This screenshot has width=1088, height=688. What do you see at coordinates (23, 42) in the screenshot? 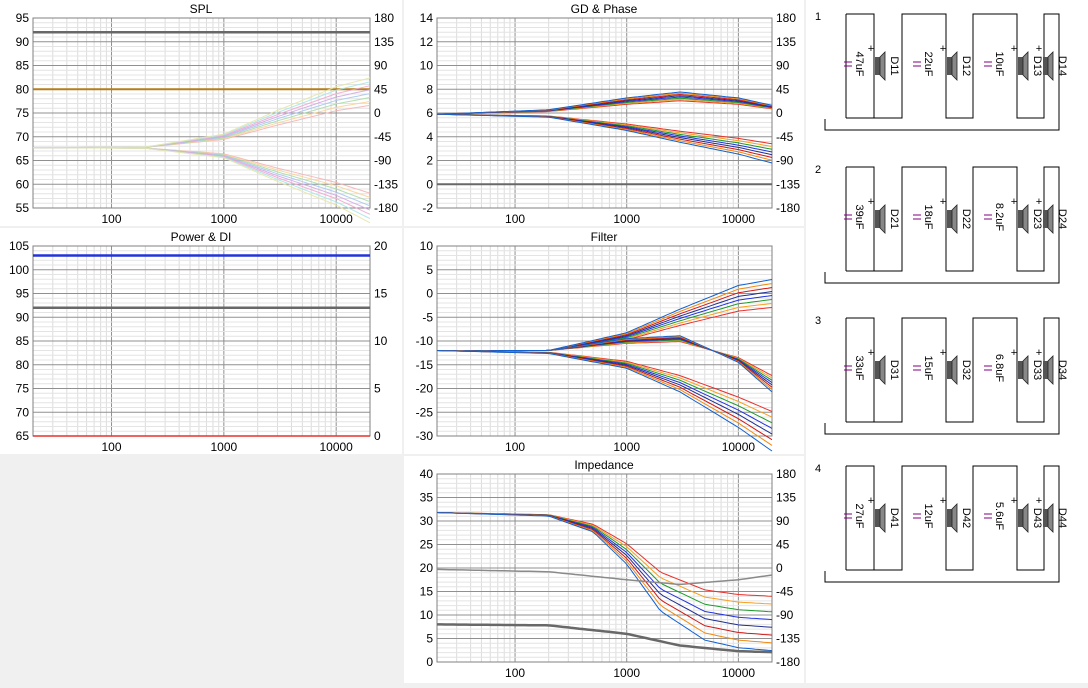
I see `y-tick-label: 90` at bounding box center [23, 42].